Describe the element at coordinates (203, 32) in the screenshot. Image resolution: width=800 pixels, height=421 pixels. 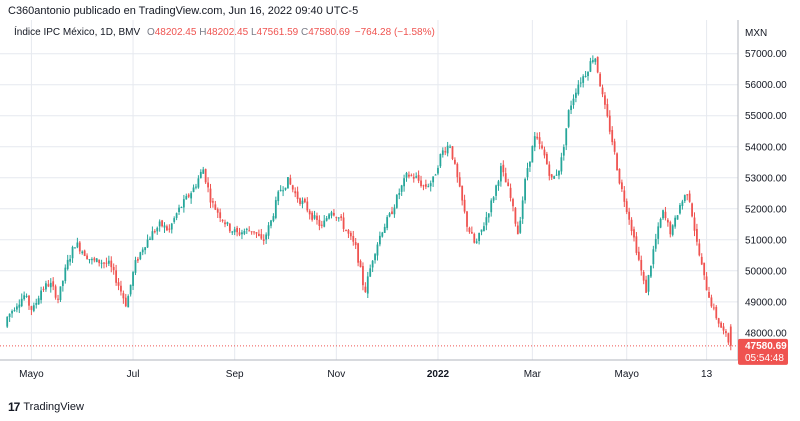
I see `high-label: H` at that location.